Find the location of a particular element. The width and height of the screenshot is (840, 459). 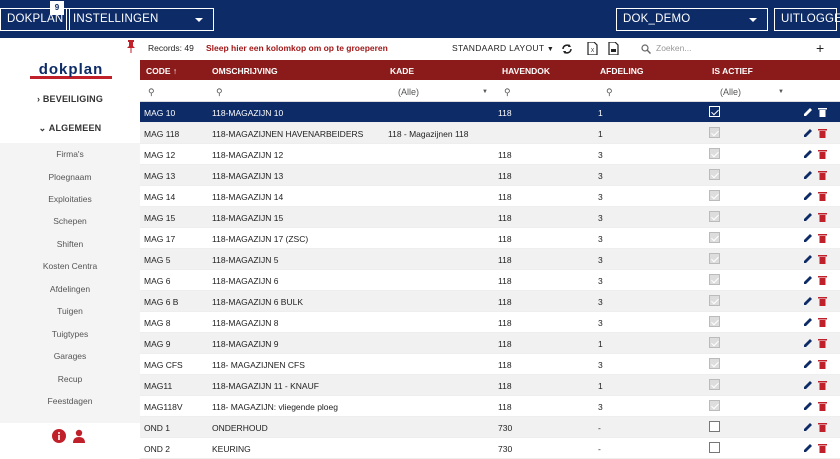

column-header-code: CODE ↑ is located at coordinates (162, 71).